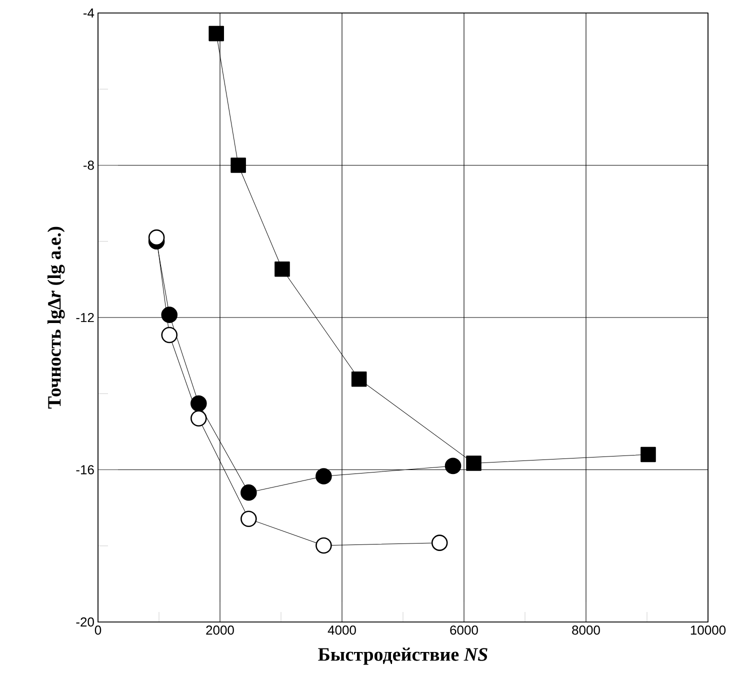  Describe the element at coordinates (403, 656) in the screenshot. I see `x-axis-title: Быстродействие NS` at that location.